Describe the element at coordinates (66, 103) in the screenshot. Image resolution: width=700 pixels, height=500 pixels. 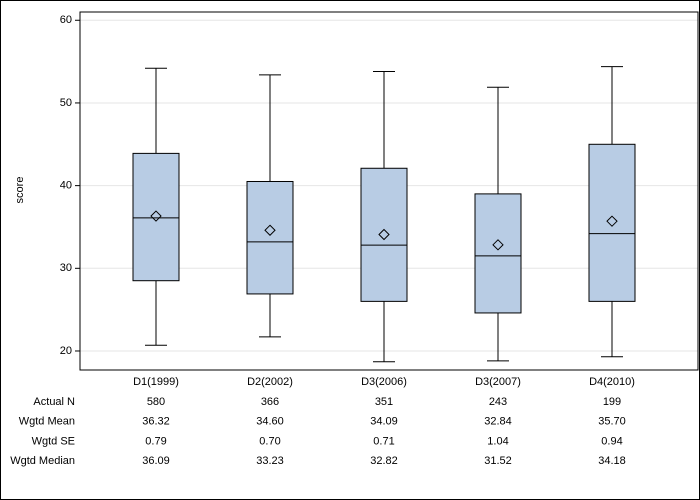
I see `y-tick-label: 50` at that location.